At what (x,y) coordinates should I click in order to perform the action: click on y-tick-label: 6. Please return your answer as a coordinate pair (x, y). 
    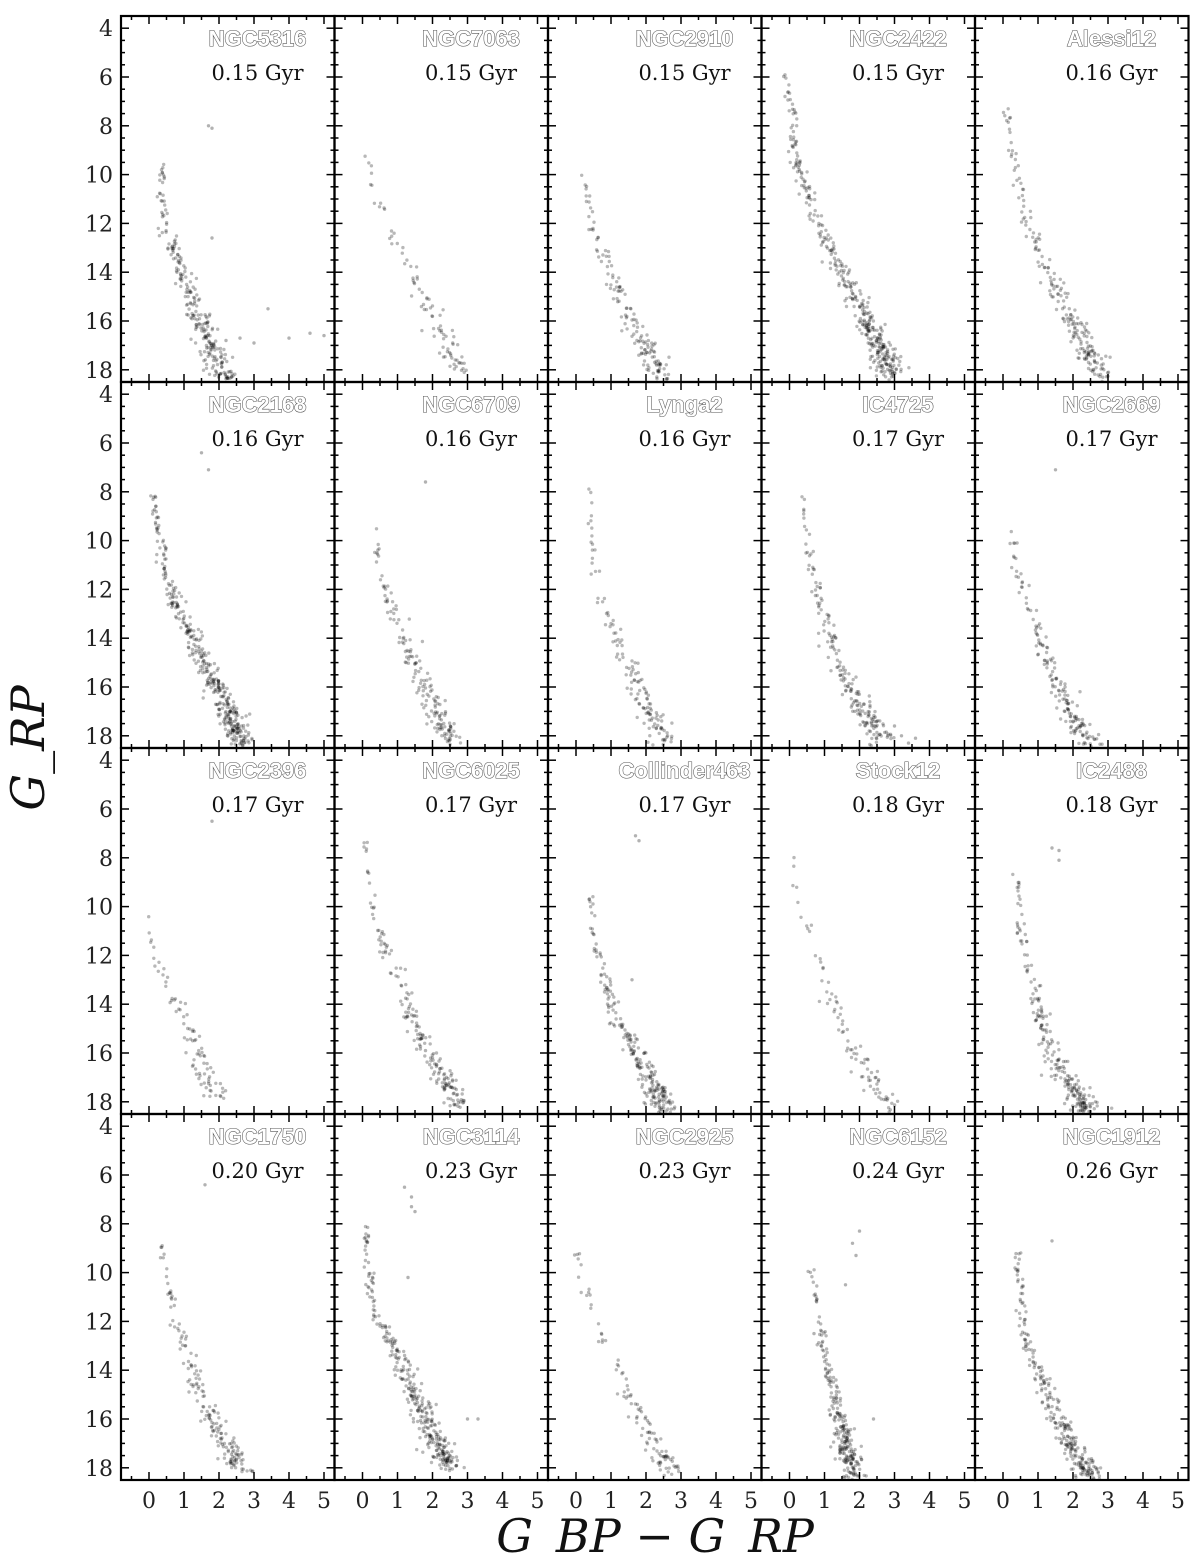
    Looking at the image, I should click on (106, 444).